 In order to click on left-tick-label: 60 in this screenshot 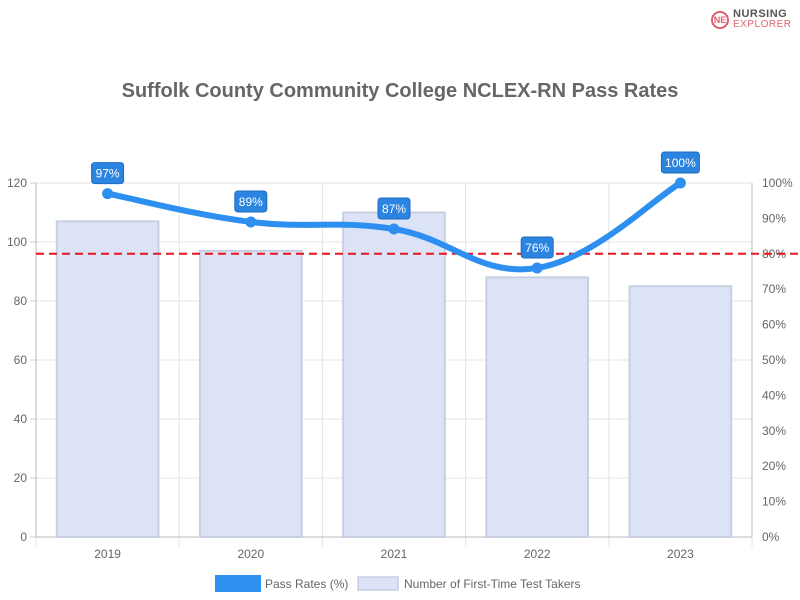, I will do `click(21, 360)`.